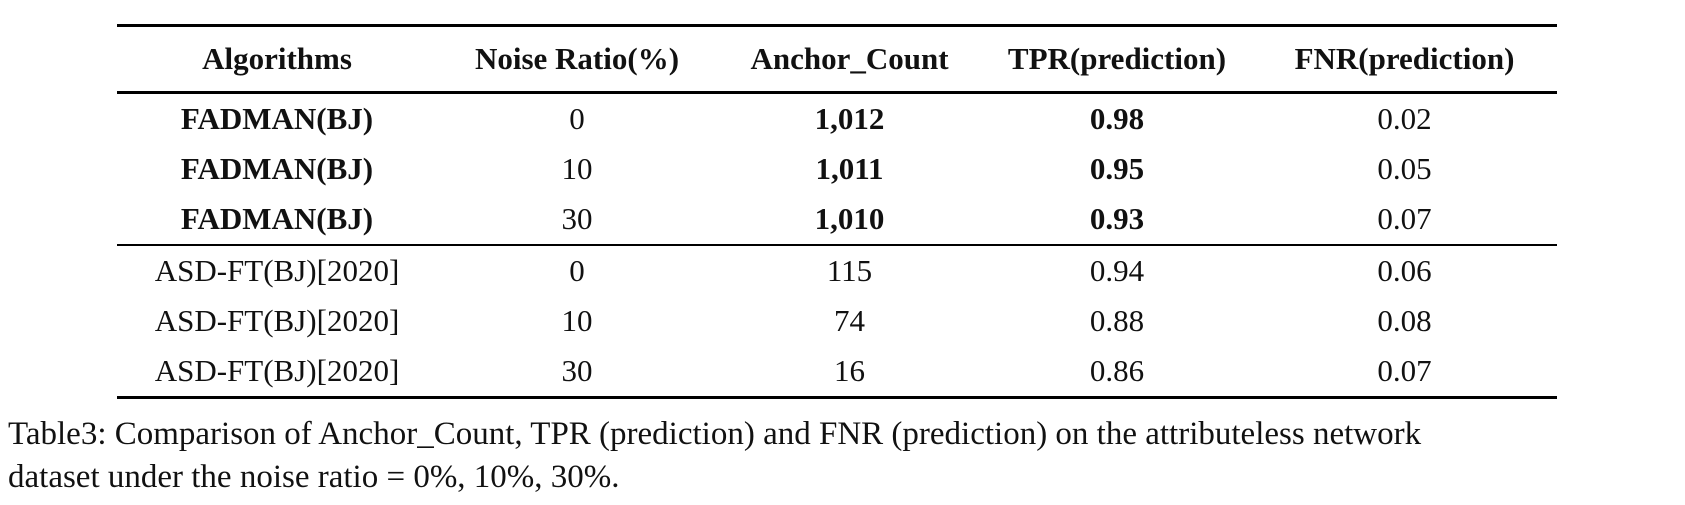 The image size is (1685, 505). I want to click on table-row: FADMAN(BJ) 30 1,010 0.93 0.07, so click(837, 219).